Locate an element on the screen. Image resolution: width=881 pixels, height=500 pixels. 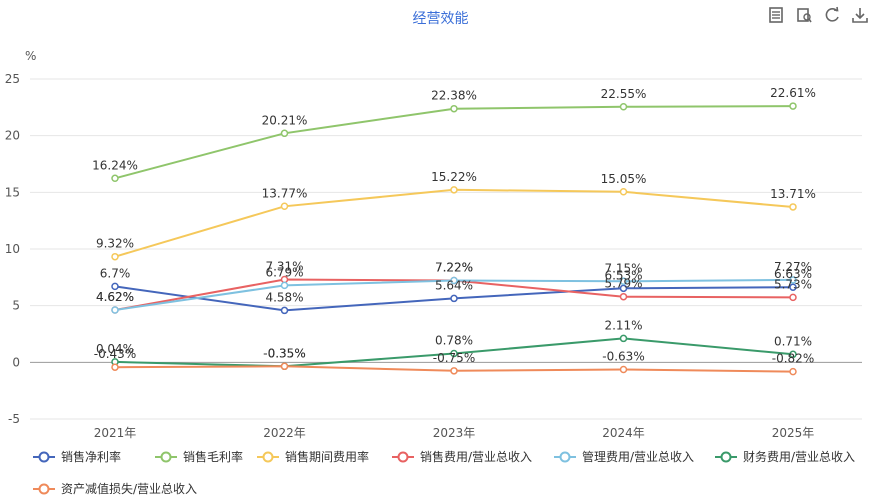
legend-item: 资产减值损失/营业总收入 is located at coordinates (115, 488).